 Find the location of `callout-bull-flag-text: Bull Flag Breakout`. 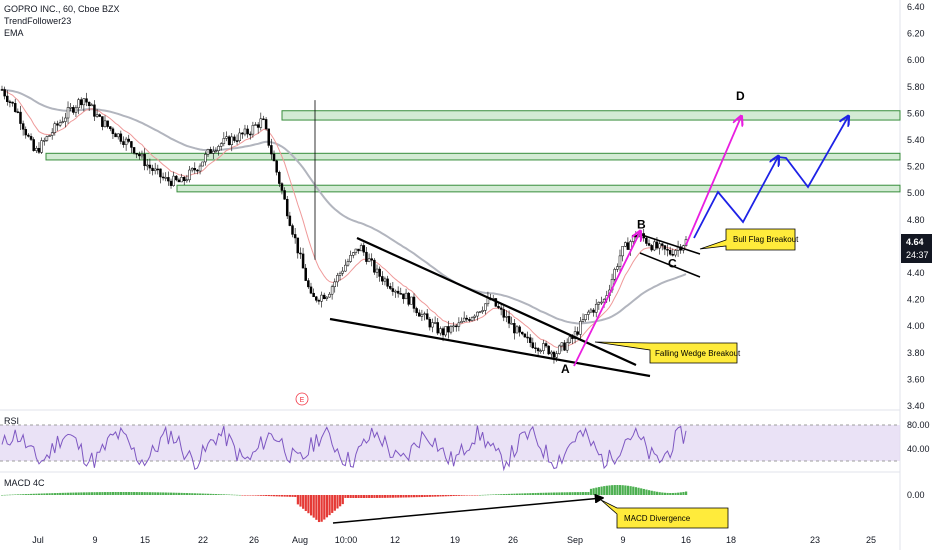

callout-bull-flag-text: Bull Flag Breakout is located at coordinates (766, 239).